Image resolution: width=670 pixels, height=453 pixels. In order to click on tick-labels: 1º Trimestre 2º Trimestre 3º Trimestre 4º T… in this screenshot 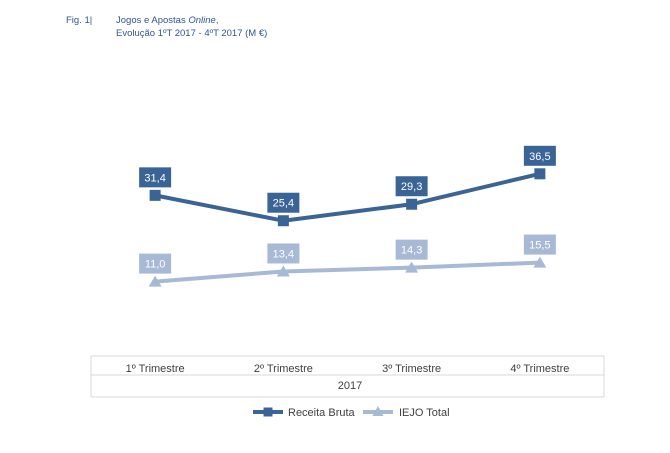, I will do `click(348, 369)`.